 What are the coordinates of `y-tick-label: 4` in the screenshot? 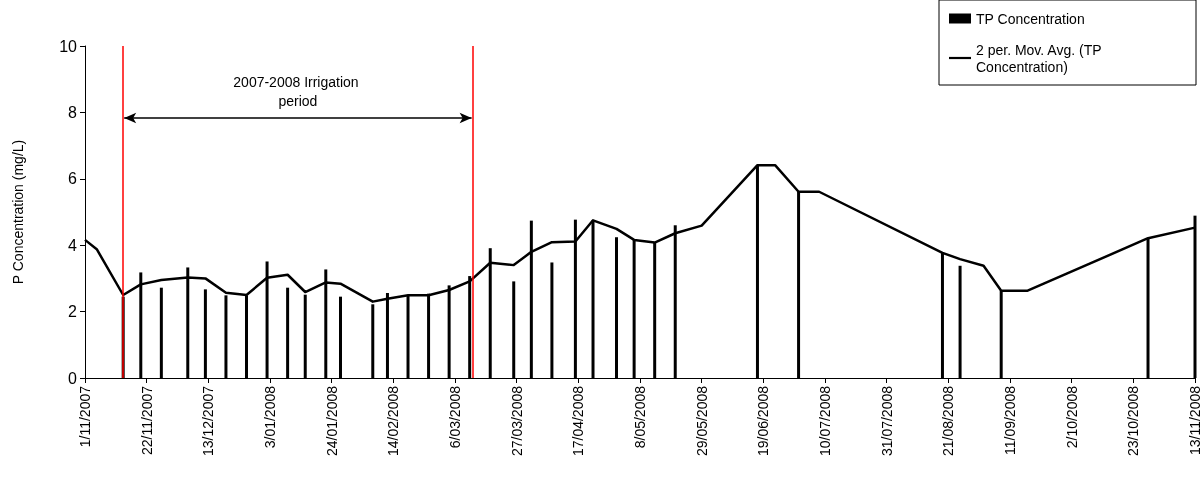 It's located at (73, 245).